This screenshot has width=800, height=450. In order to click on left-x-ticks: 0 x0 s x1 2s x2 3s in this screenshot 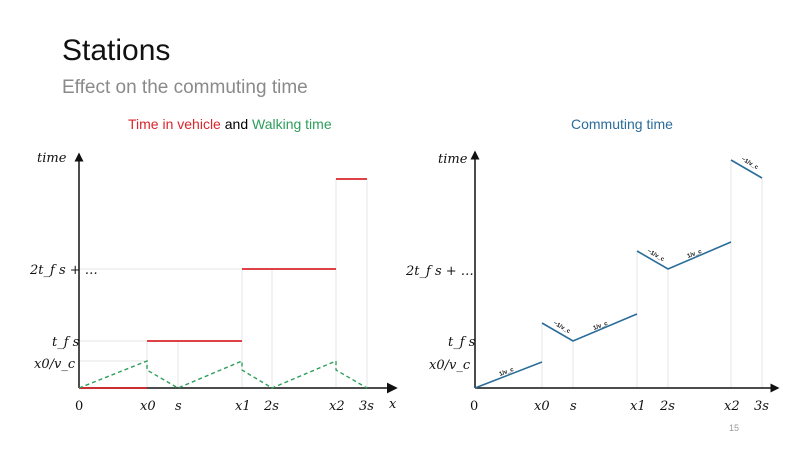, I will do `click(224, 406)`.